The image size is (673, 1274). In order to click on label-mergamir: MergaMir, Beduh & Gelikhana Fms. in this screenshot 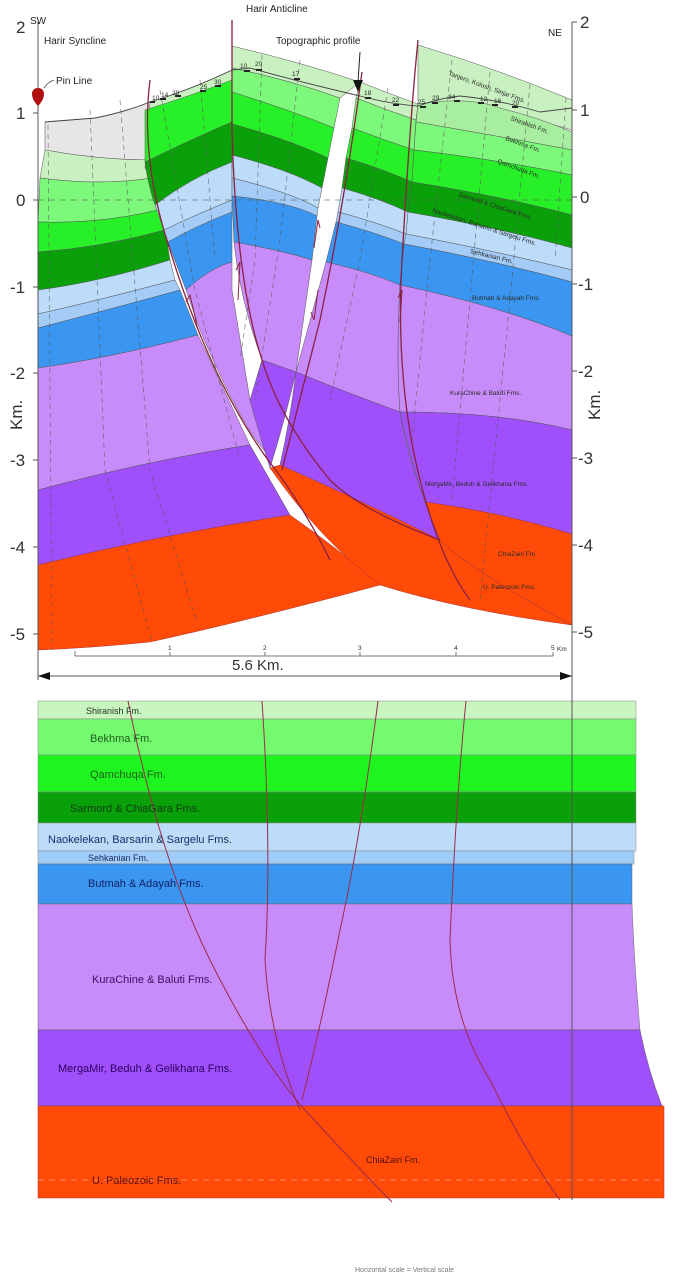, I will do `click(145, 1069)`.